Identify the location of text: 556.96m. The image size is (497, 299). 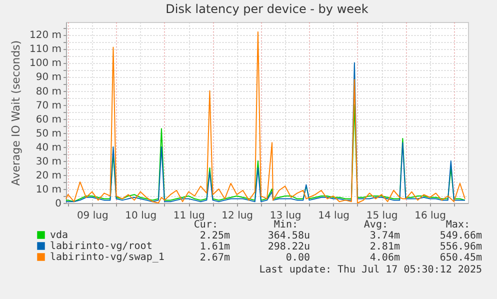
(461, 246).